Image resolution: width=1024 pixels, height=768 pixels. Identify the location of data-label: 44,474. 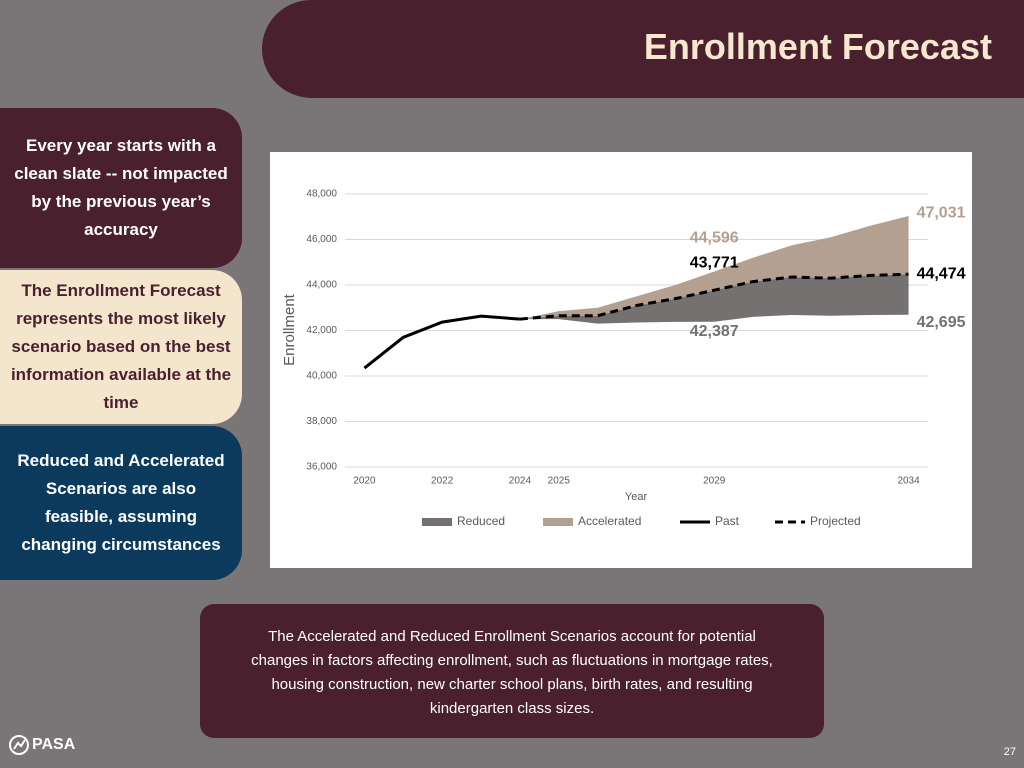
(941, 273).